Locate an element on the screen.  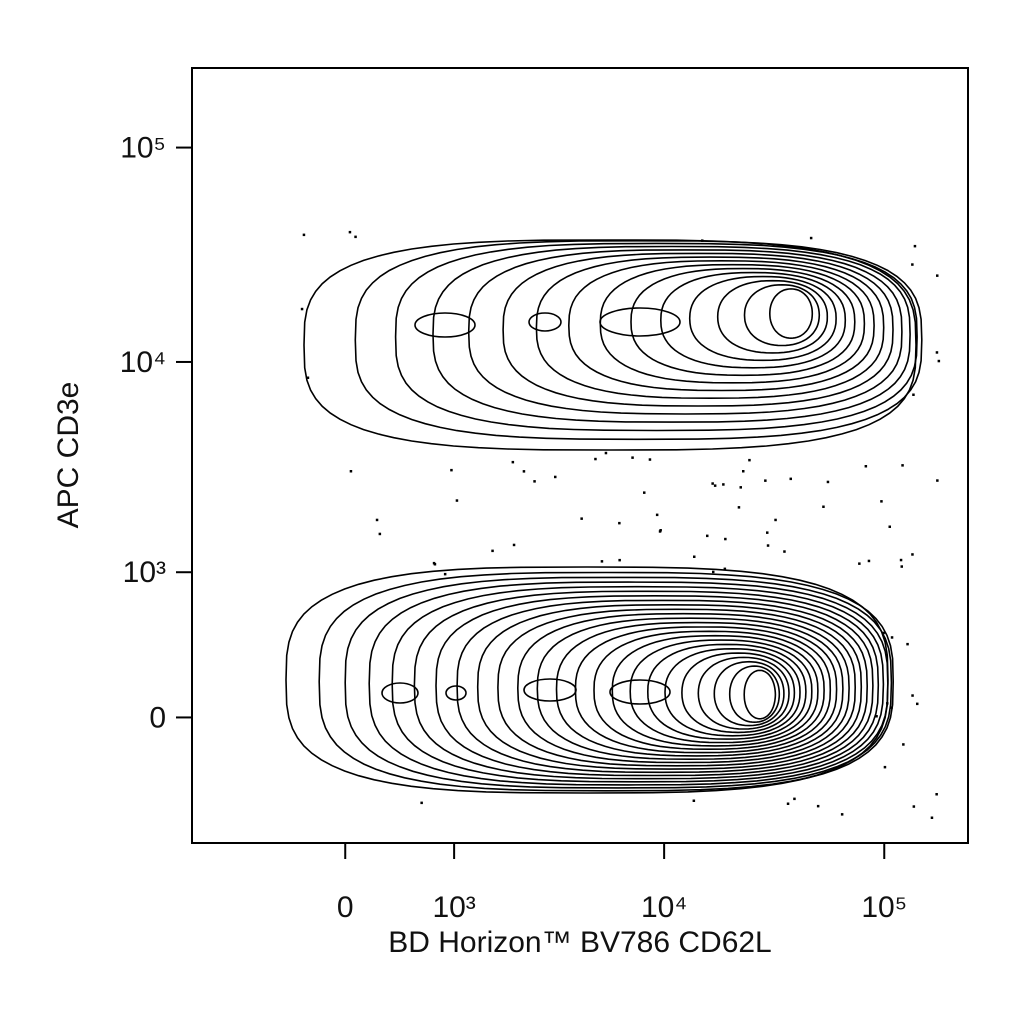
y-axis-label: APC CD3e is located at coordinates (68, 455).